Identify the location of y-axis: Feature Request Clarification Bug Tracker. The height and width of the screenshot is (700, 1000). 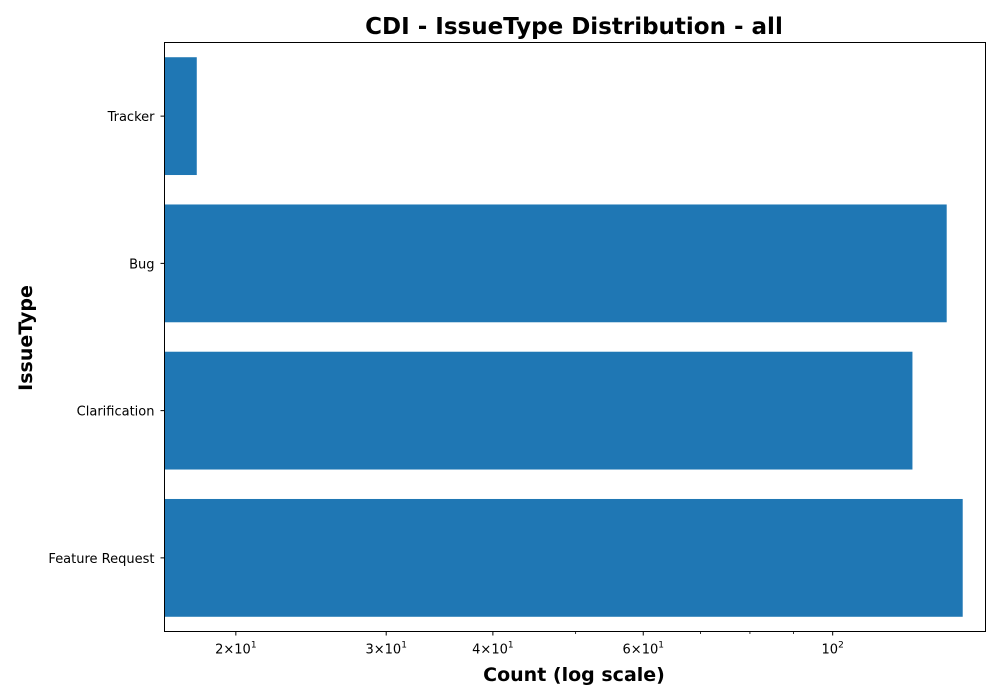
(106, 338).